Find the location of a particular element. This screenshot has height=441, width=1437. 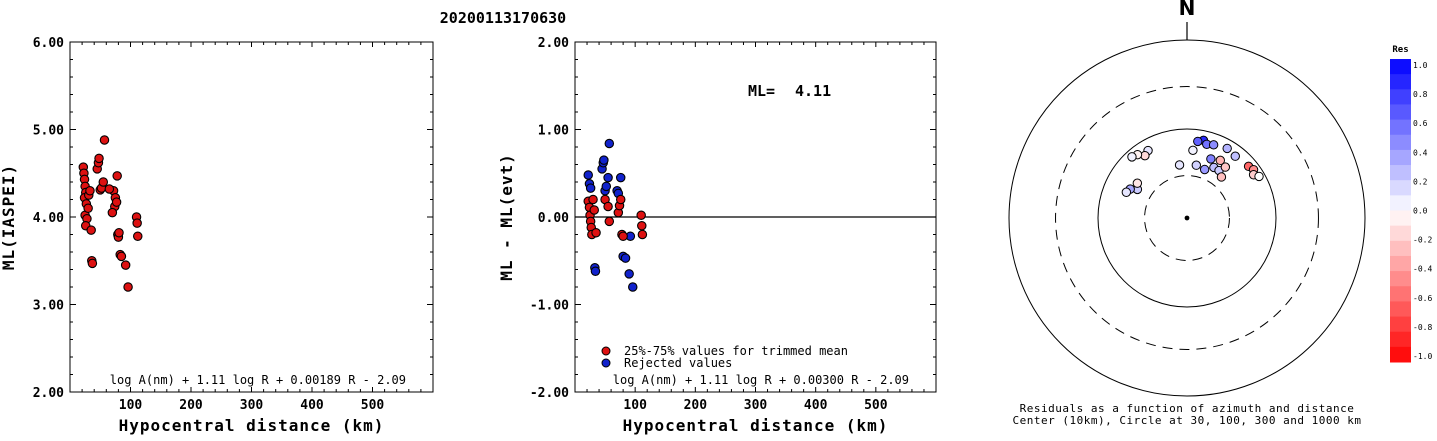

north-label: N is located at coordinates (1187, 10).